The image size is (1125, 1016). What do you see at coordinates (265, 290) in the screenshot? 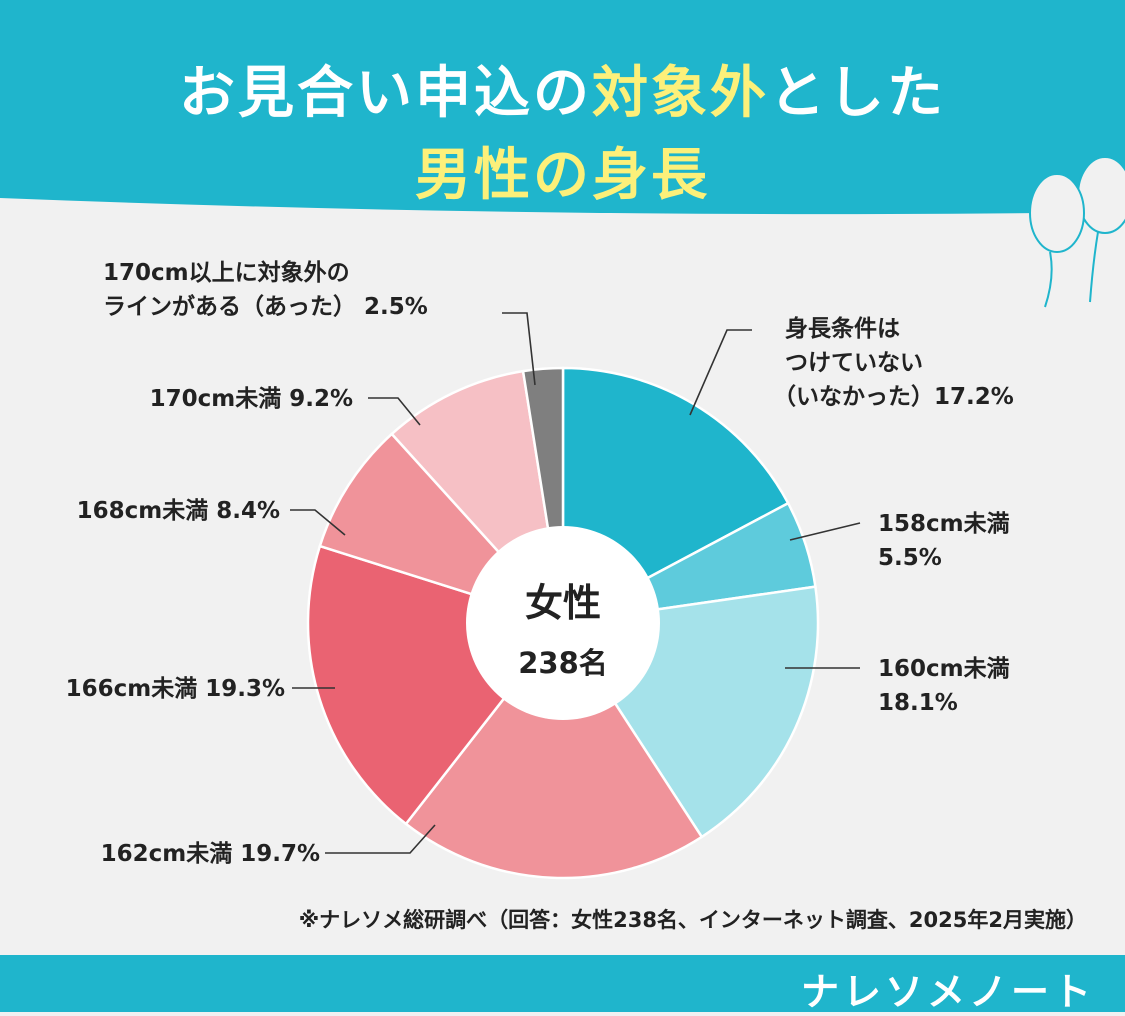
I see `slice-label-170-plus: 170cm以上に対象外のラインがある（あった） 2.5%` at bounding box center [265, 290].